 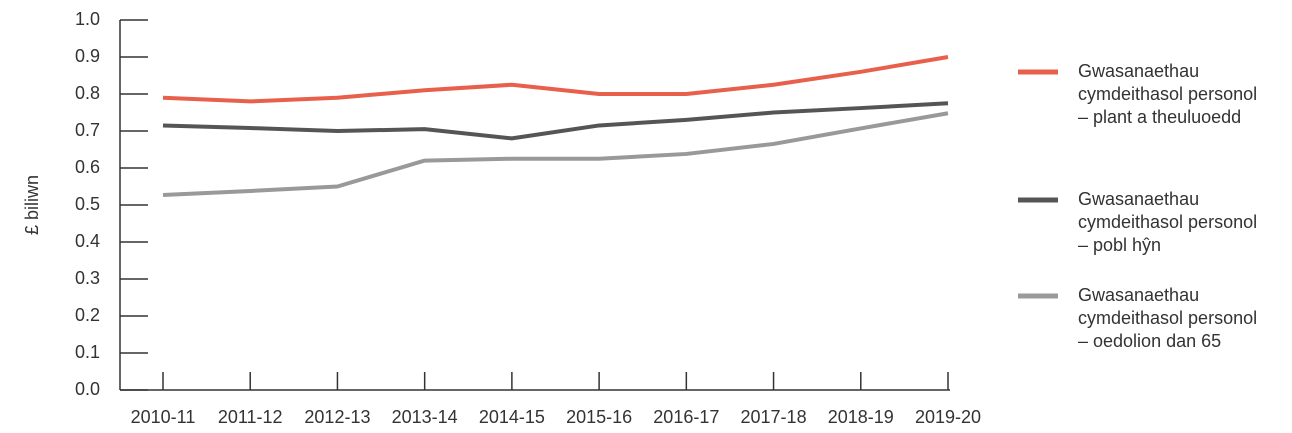 What do you see at coordinates (250, 417) in the screenshot?
I see `x-tick-label: 2011-12` at bounding box center [250, 417].